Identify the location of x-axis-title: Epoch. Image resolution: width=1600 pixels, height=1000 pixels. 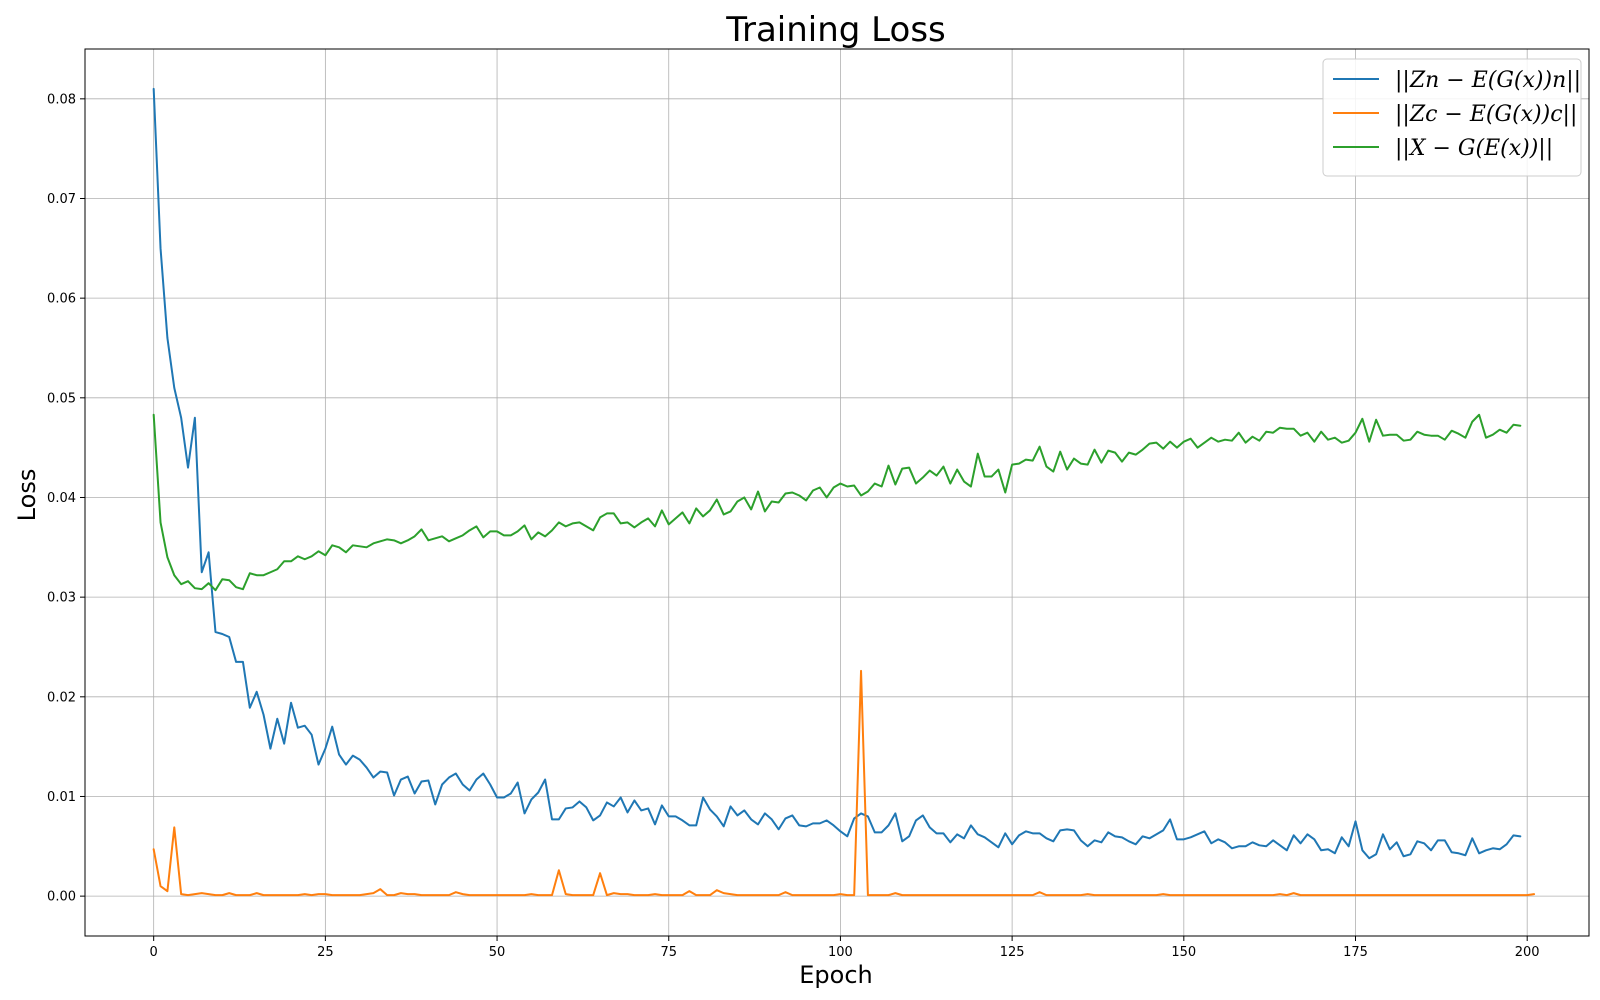
(836, 975).